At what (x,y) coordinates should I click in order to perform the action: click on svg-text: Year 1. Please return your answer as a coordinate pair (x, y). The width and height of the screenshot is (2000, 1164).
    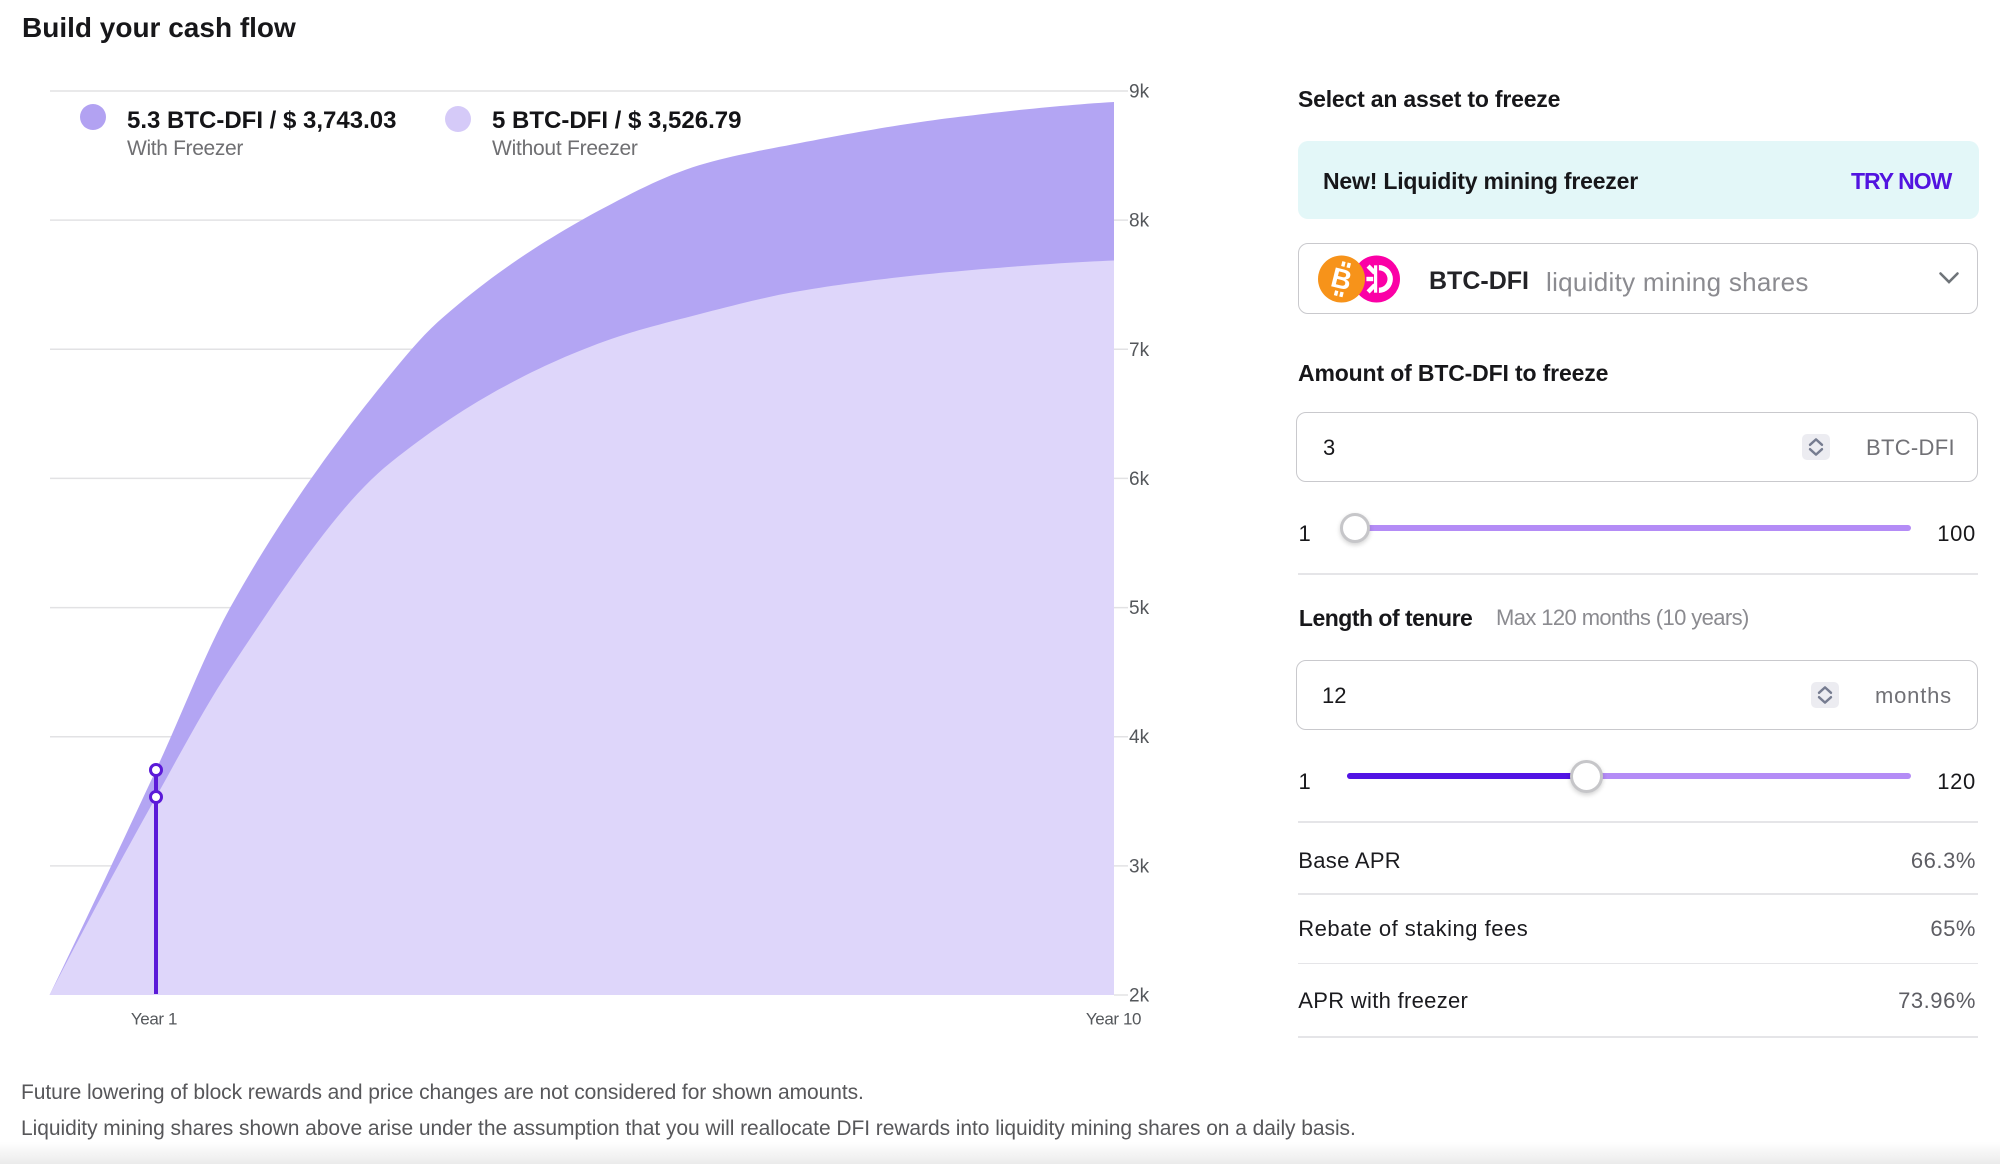
    Looking at the image, I should click on (154, 1019).